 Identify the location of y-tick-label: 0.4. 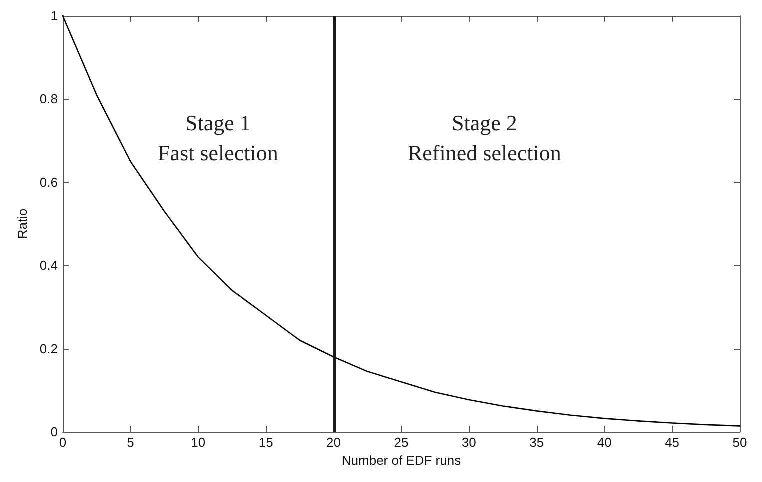
(49, 266).